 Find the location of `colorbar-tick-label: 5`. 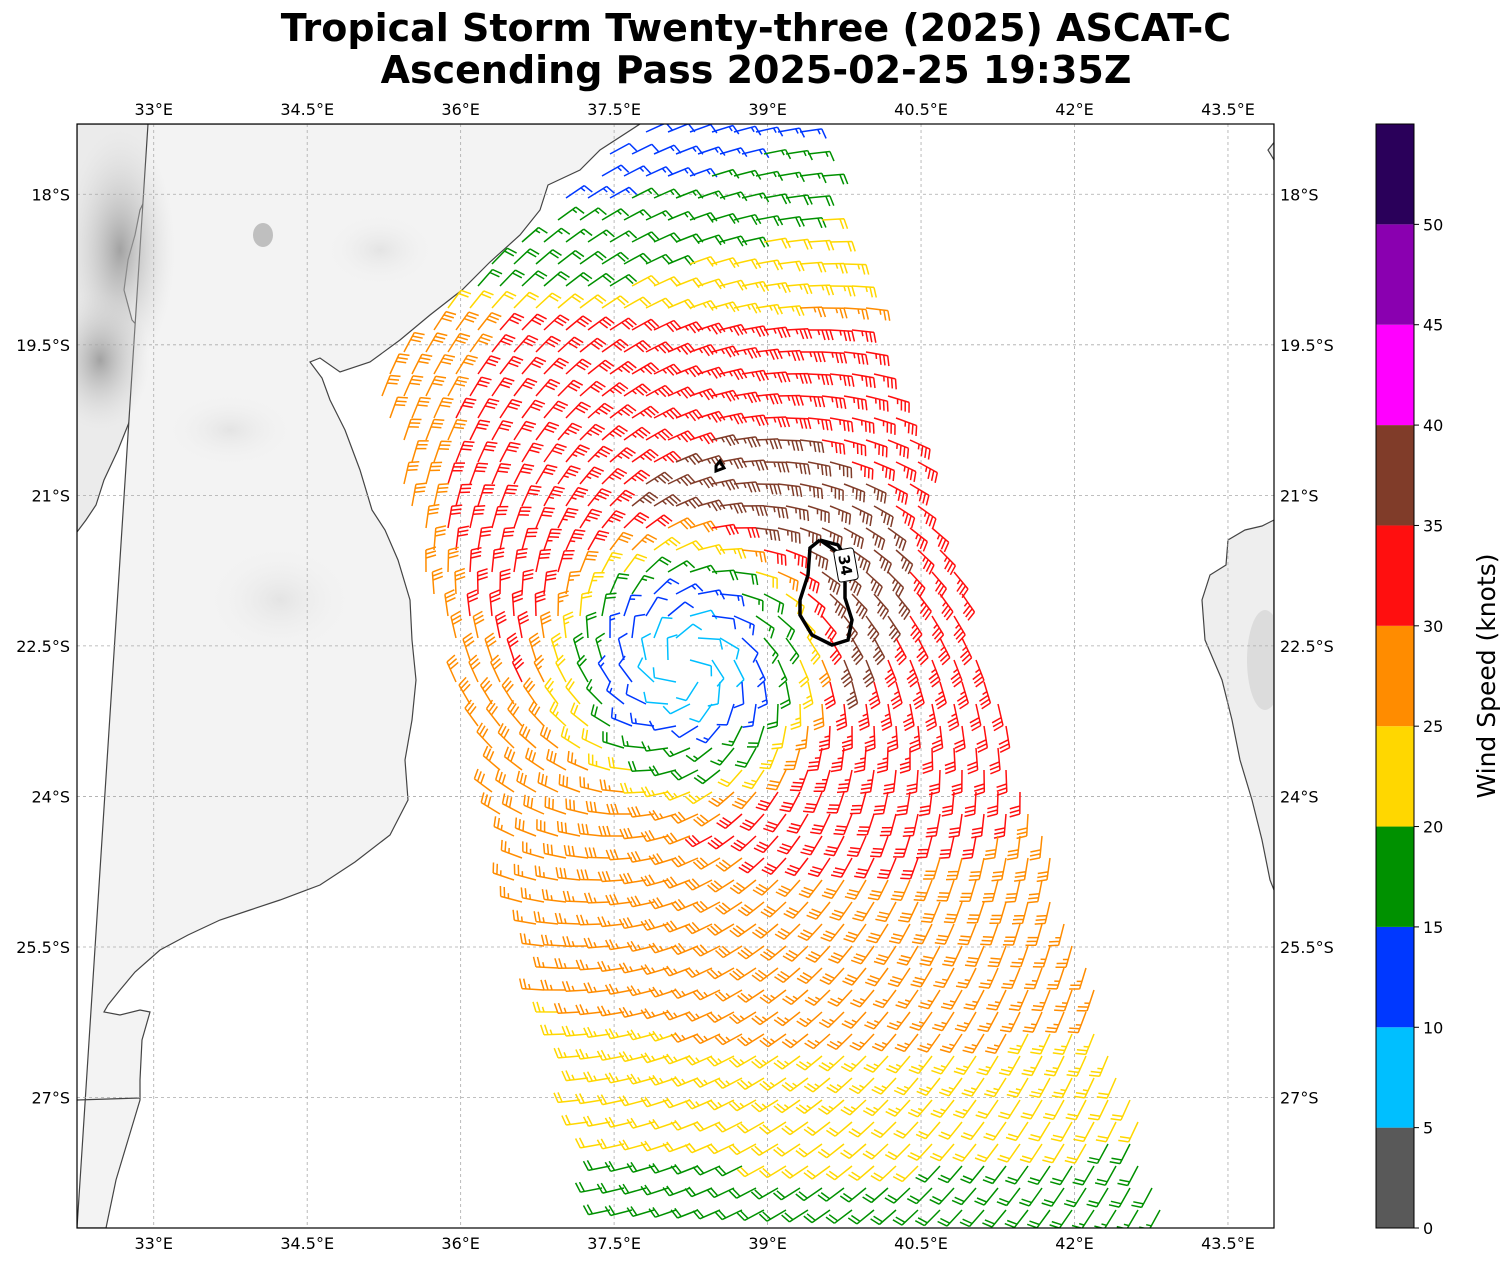

colorbar-tick-label: 5 is located at coordinates (1428, 1128).